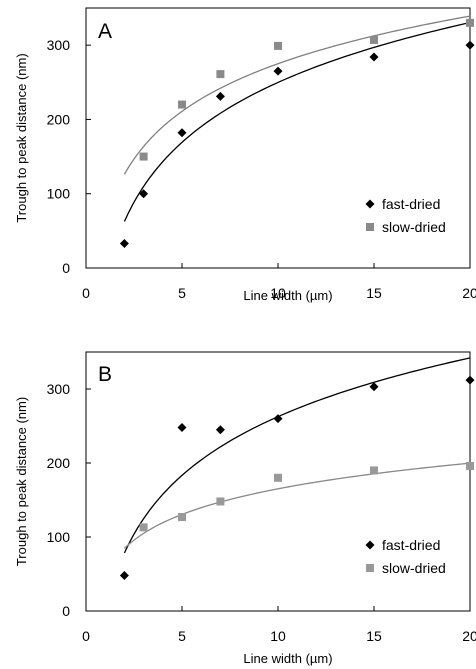  Describe the element at coordinates (105, 374) in the screenshot. I see `panel-label: B` at that location.